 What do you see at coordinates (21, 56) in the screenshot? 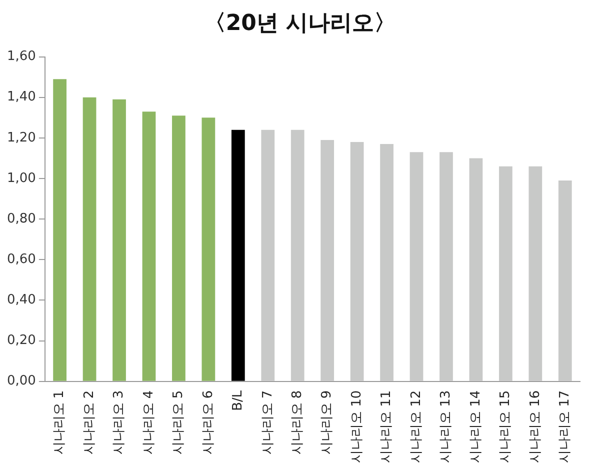
I see `y-tick-label: 1,60` at bounding box center [21, 56].